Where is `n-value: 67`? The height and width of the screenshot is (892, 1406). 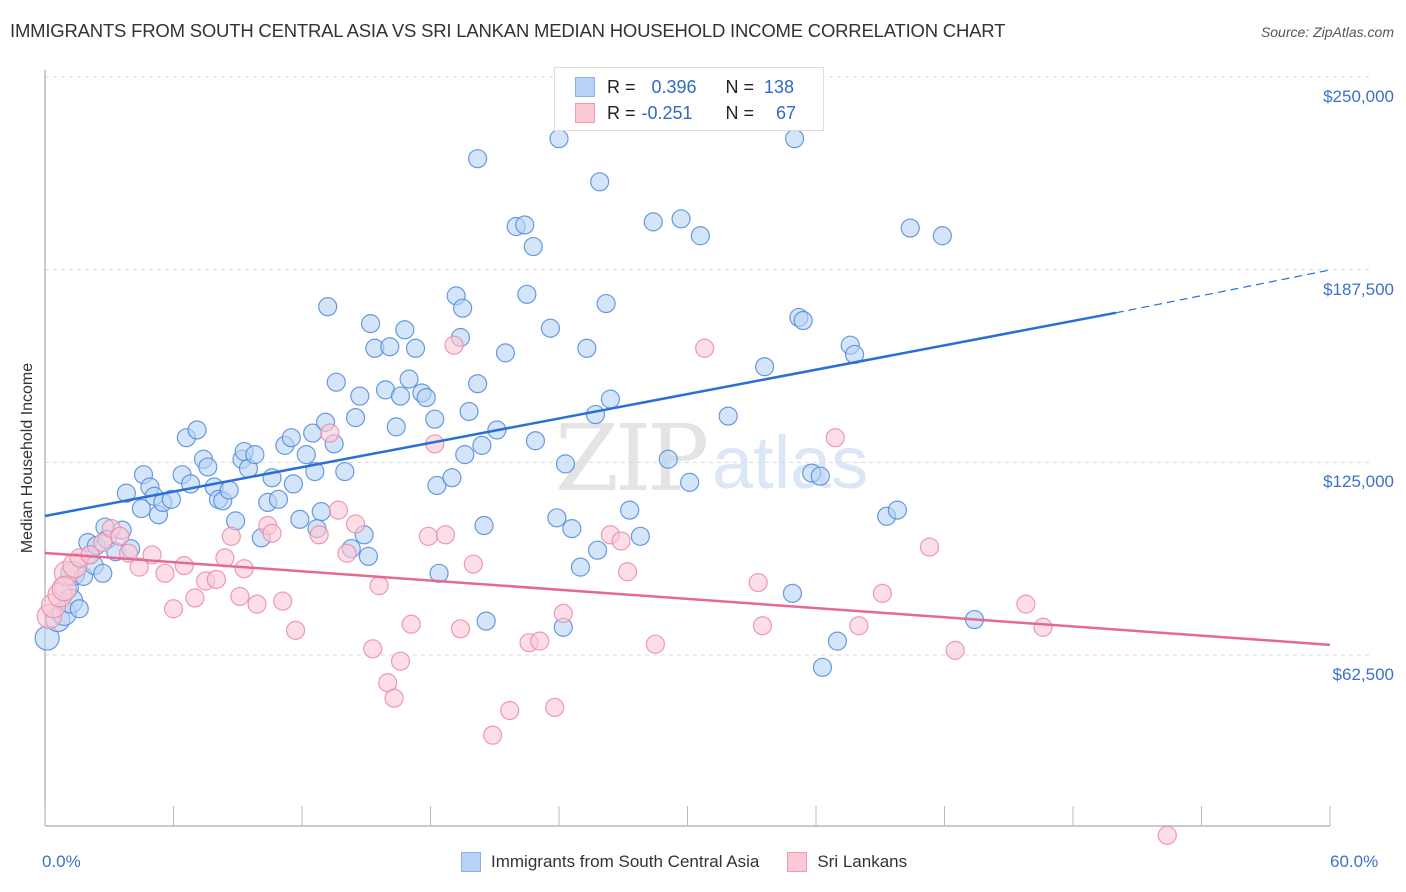
n-value: 67 is located at coordinates (786, 112).